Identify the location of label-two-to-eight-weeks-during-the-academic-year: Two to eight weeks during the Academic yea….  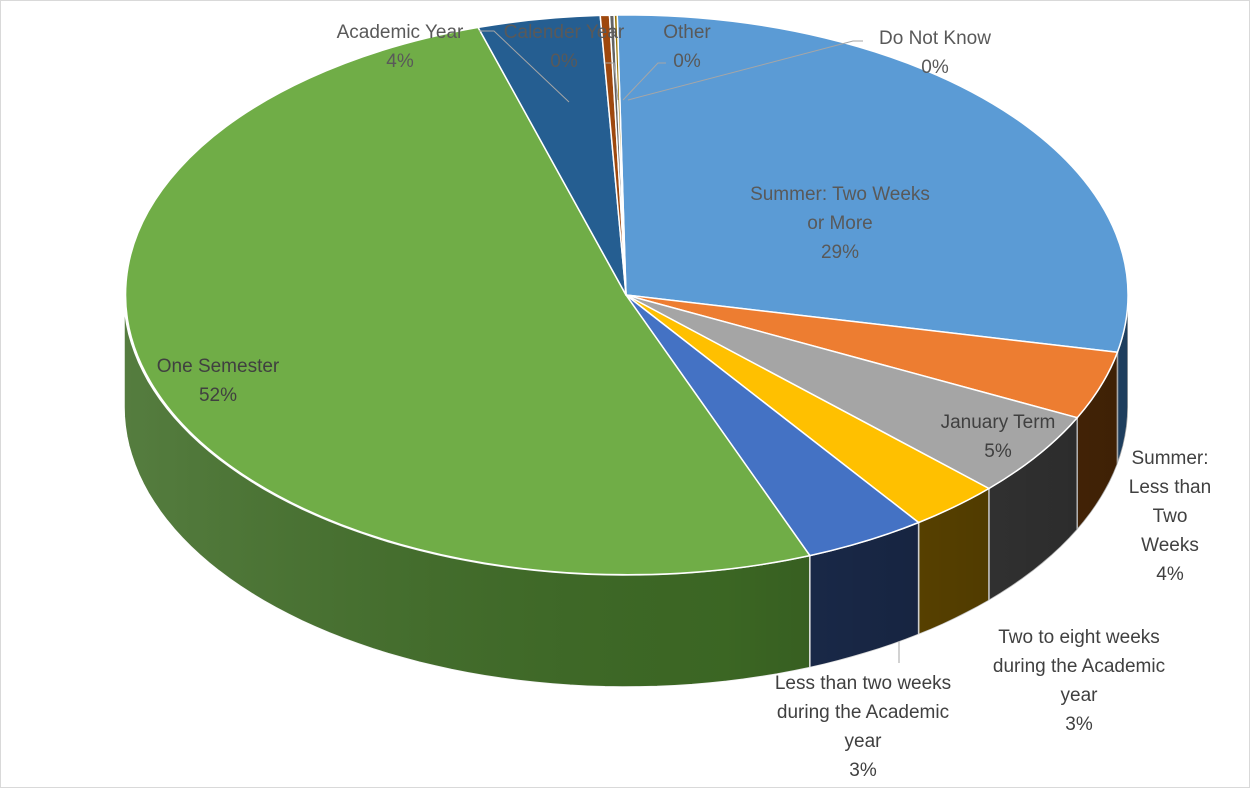
(1079, 681).